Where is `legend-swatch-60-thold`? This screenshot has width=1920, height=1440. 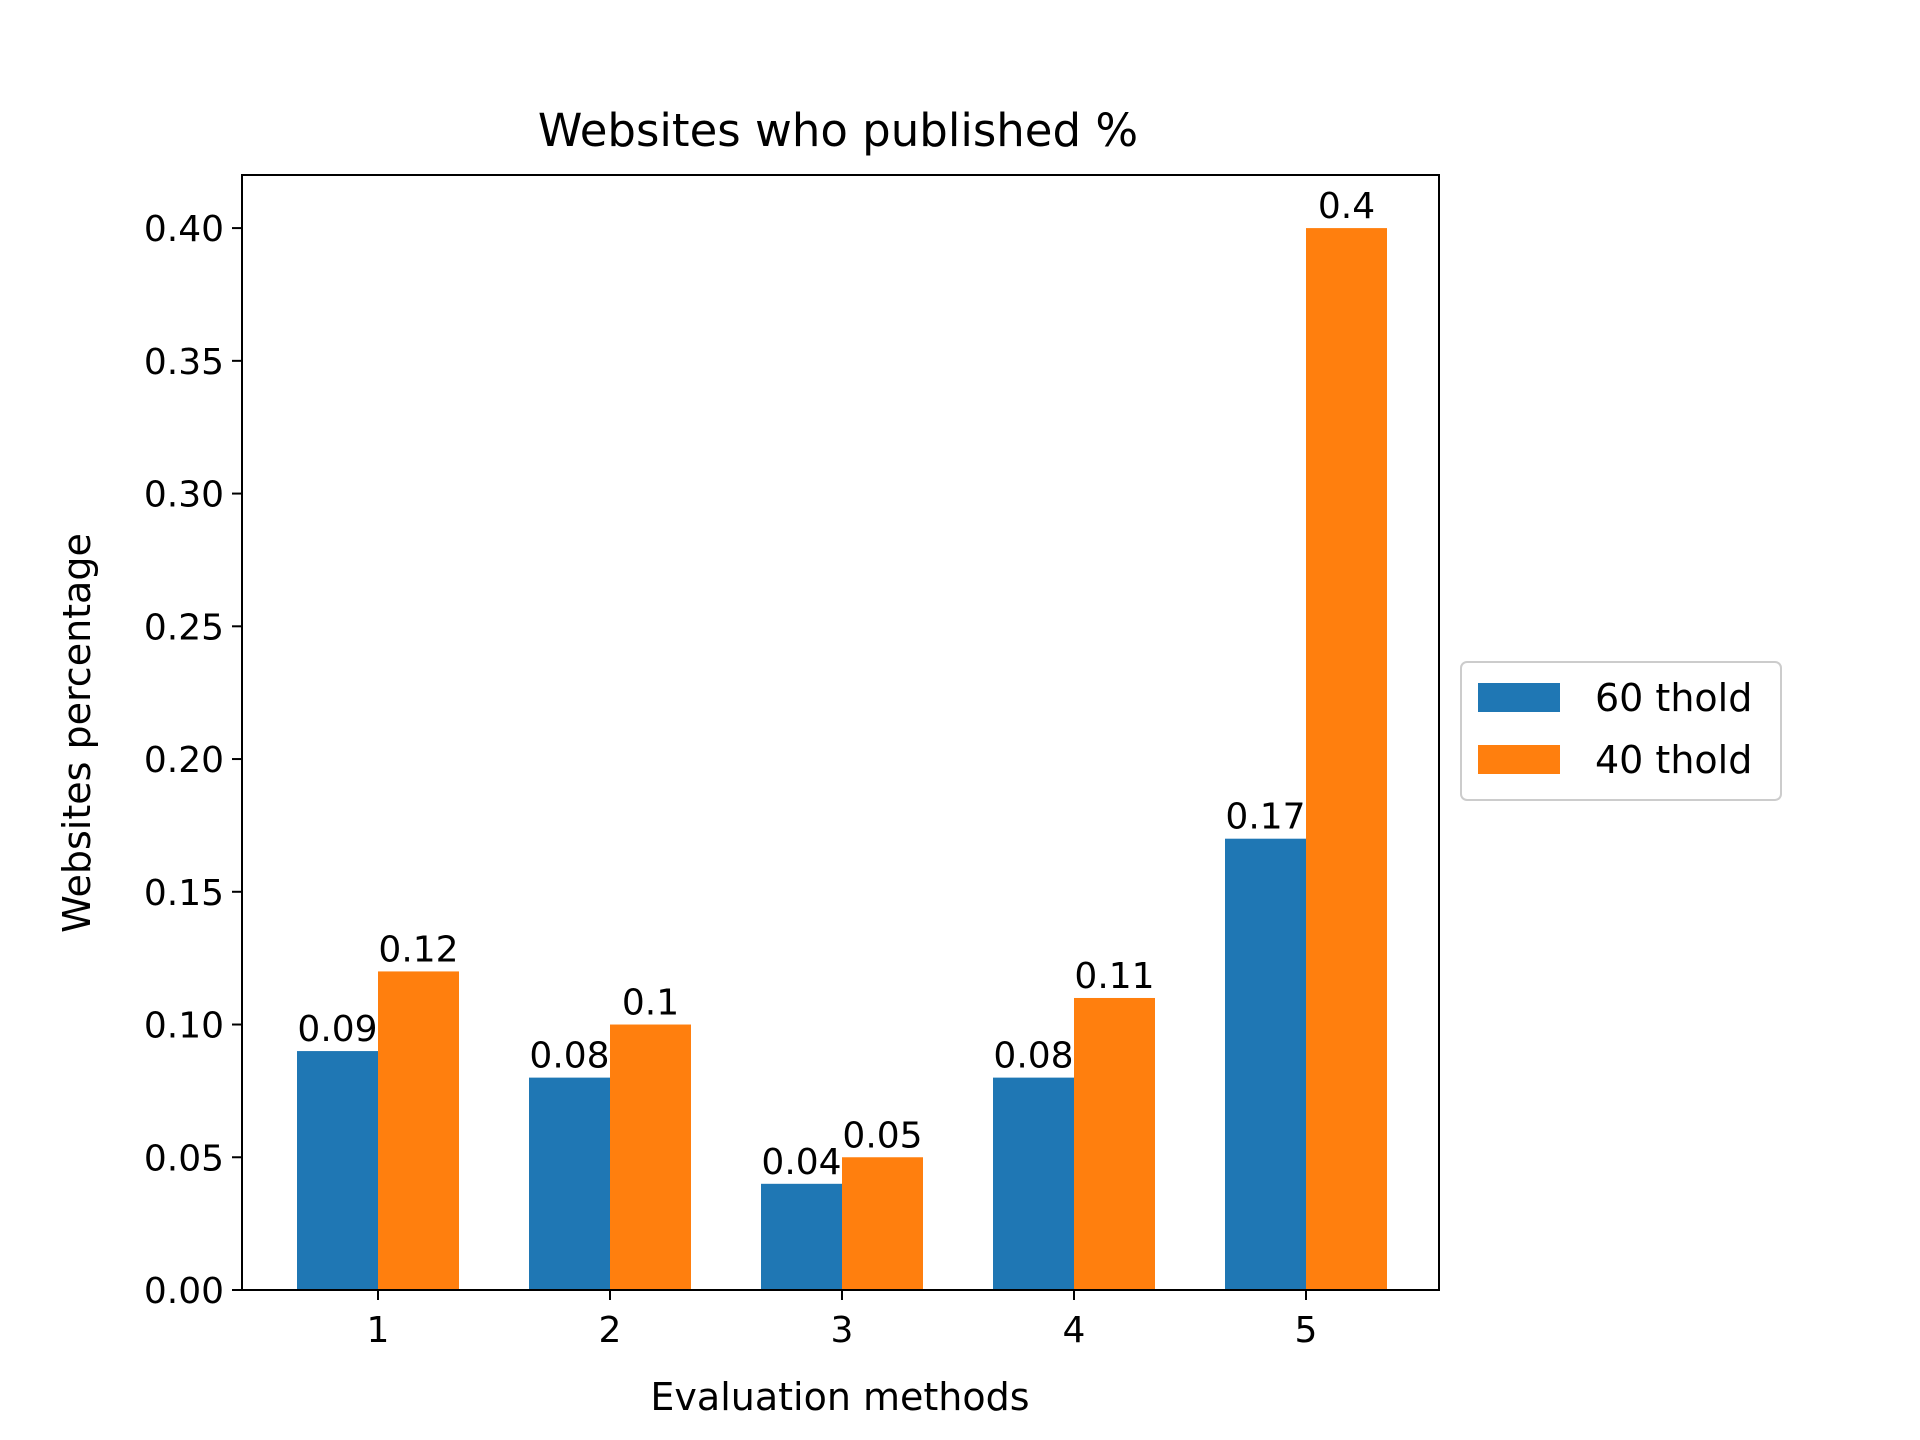 legend-swatch-60-thold is located at coordinates (1519, 697).